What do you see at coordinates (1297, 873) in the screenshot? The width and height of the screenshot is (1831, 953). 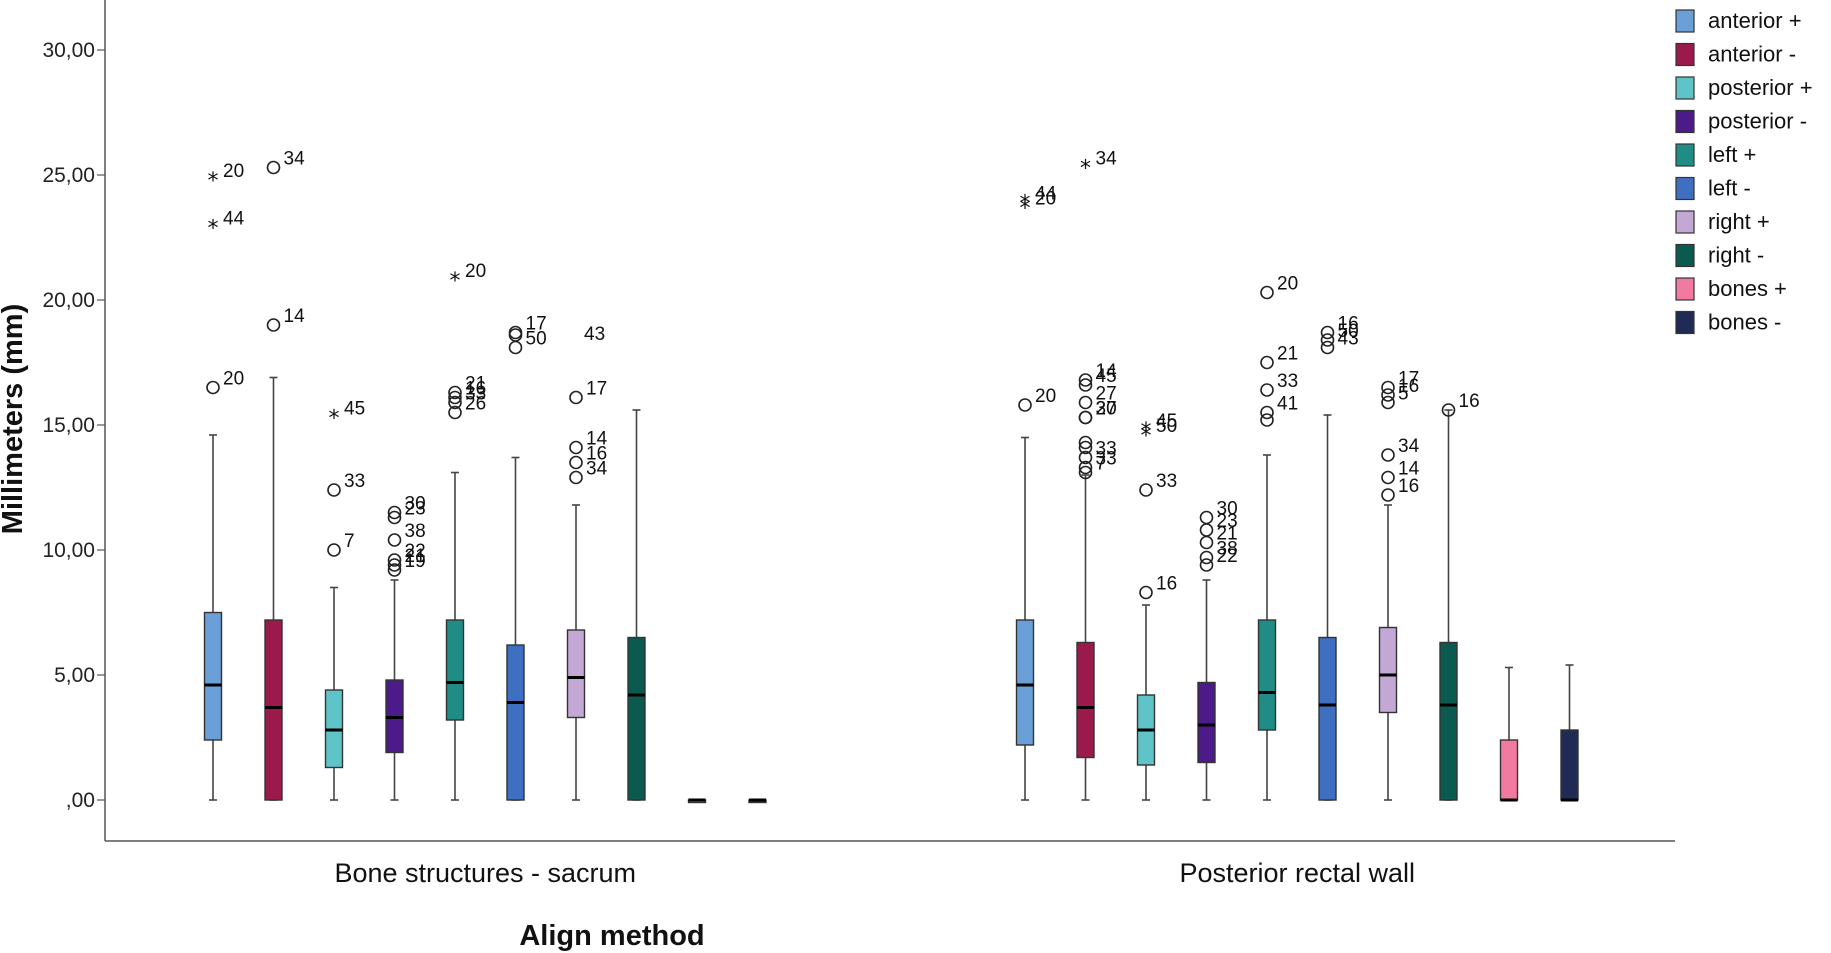 I see `group-label-1: Posterior rectal wall` at bounding box center [1297, 873].